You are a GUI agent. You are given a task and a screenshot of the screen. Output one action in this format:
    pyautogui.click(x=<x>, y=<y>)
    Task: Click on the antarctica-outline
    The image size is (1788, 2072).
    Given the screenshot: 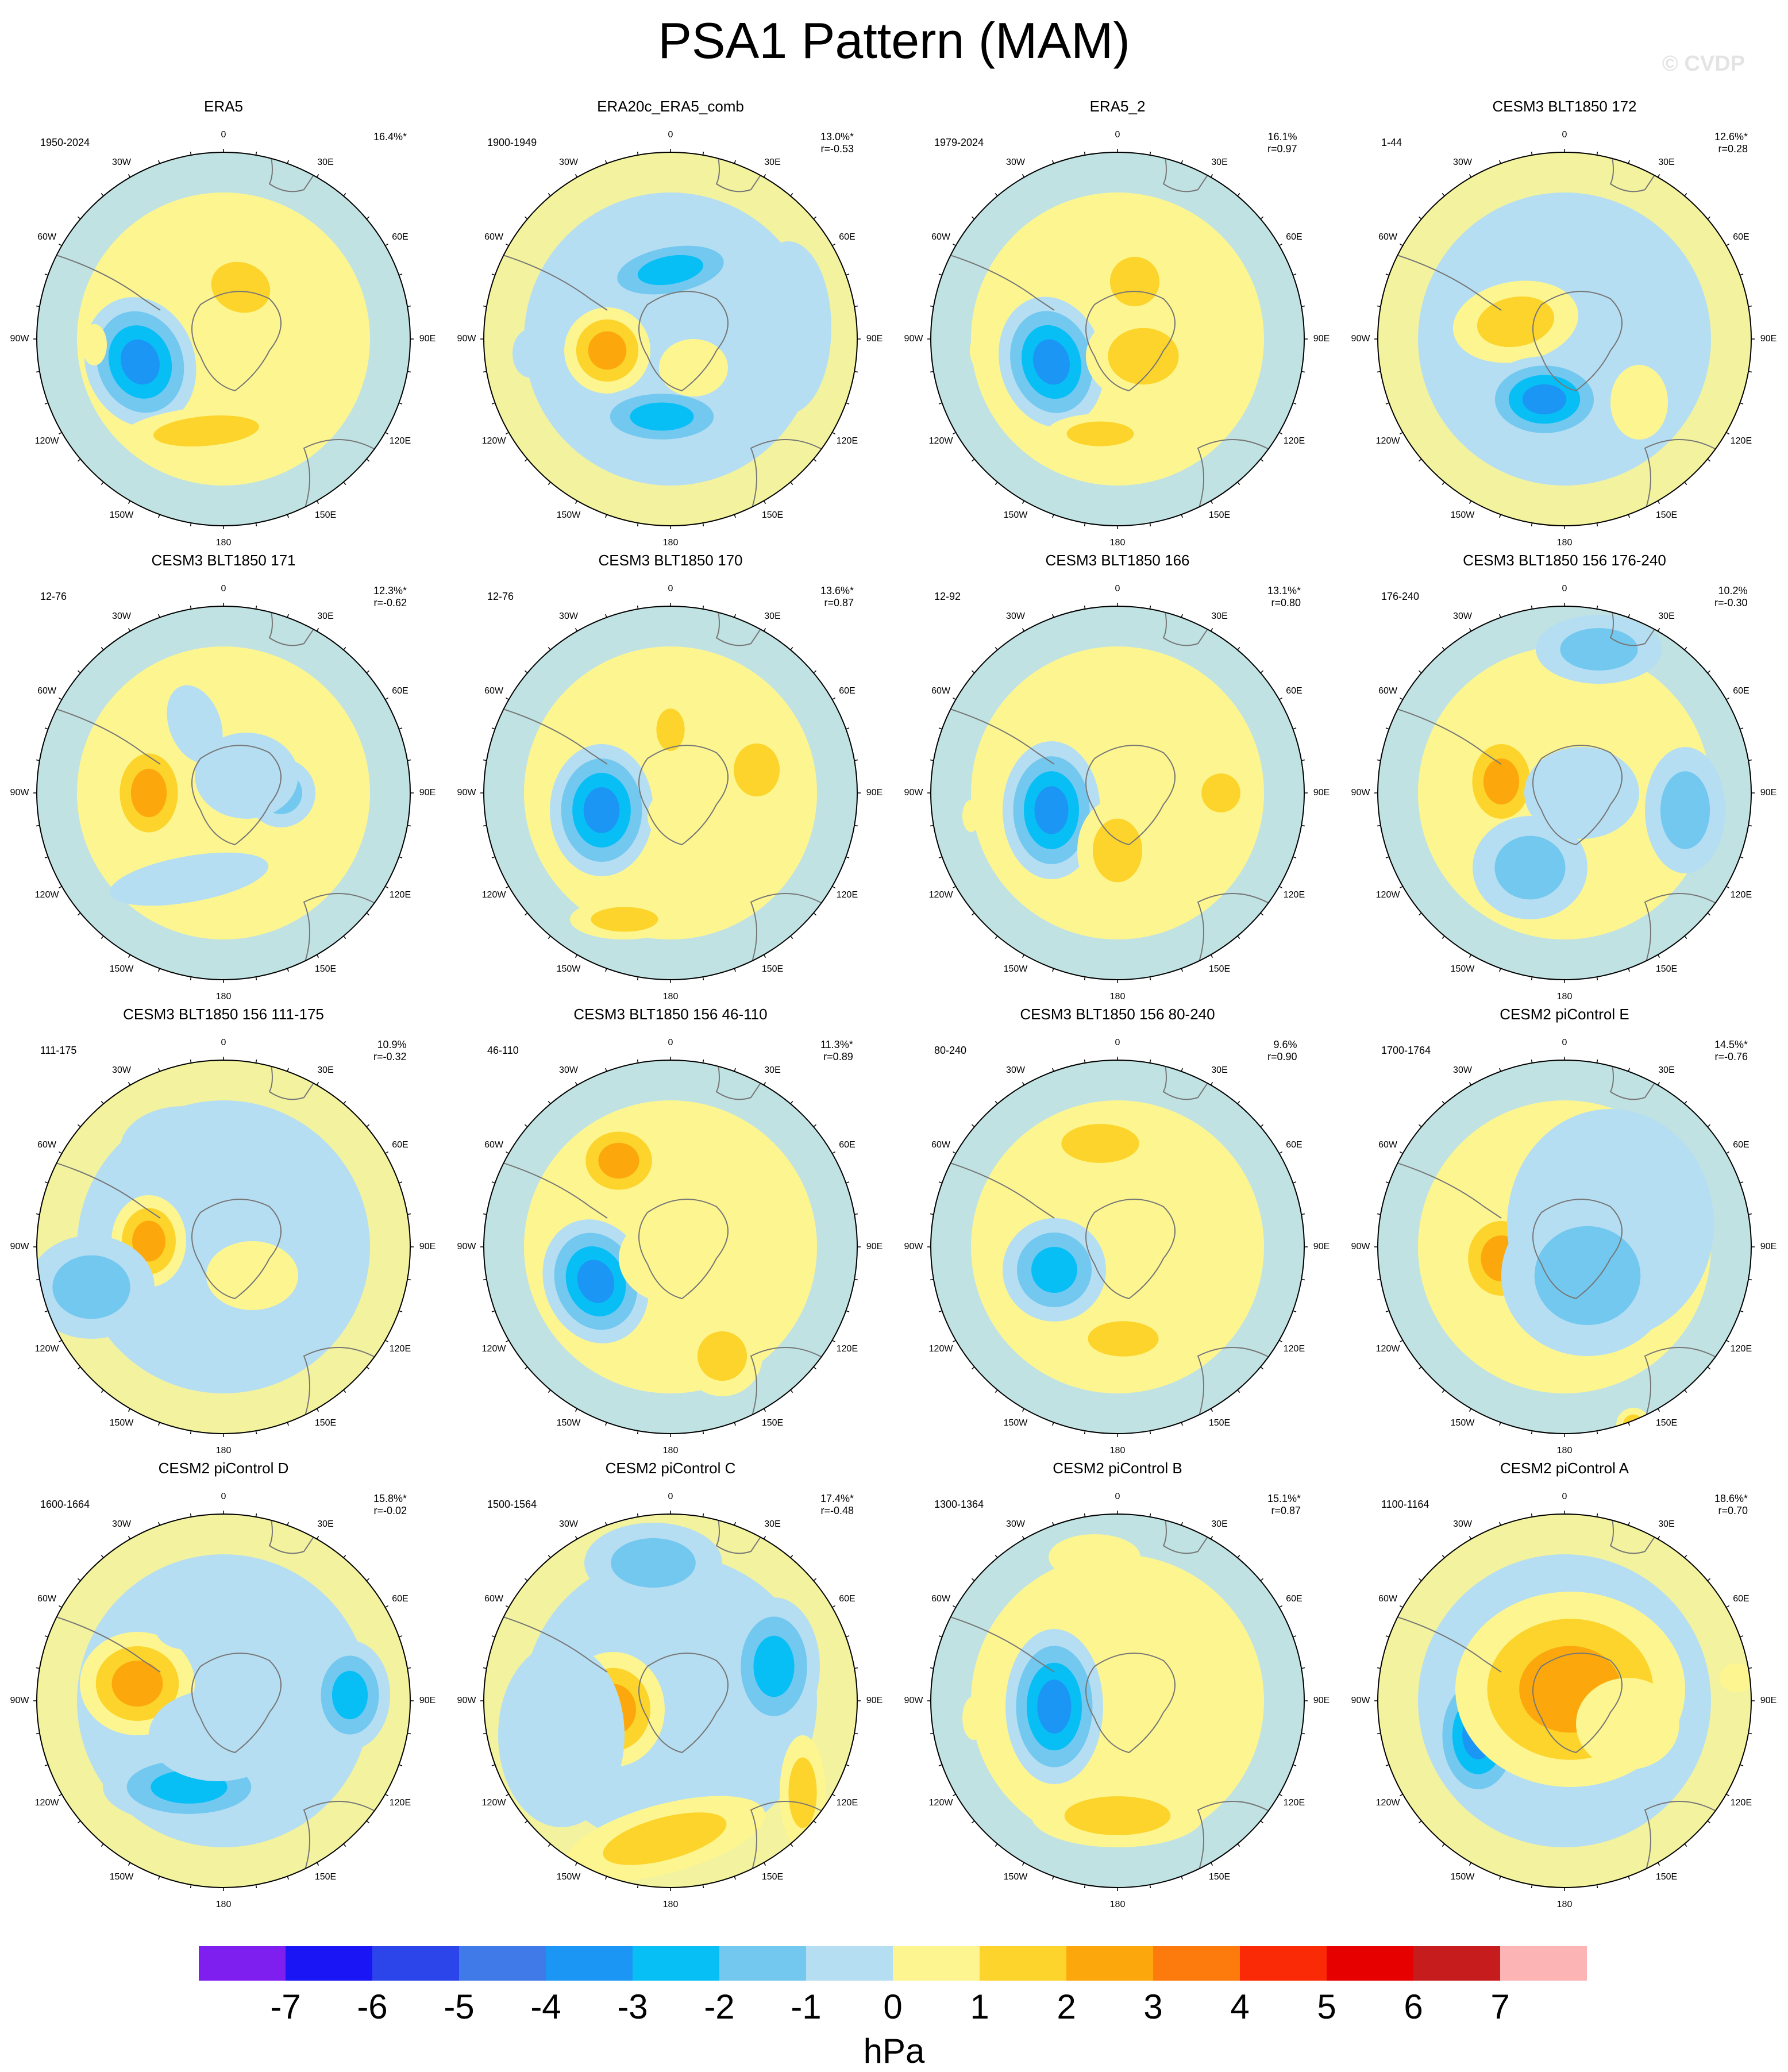 What is the action you would take?
    pyautogui.click(x=1577, y=1703)
    